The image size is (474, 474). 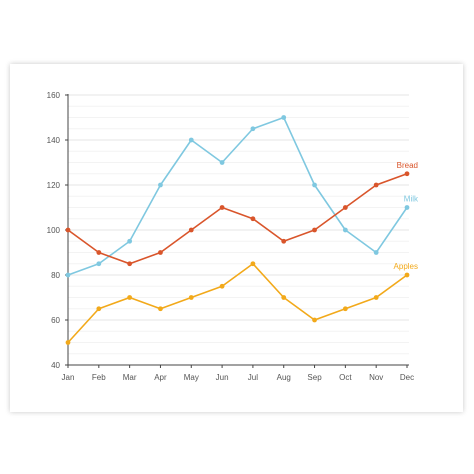 I want to click on bread-series-line, so click(x=237, y=218).